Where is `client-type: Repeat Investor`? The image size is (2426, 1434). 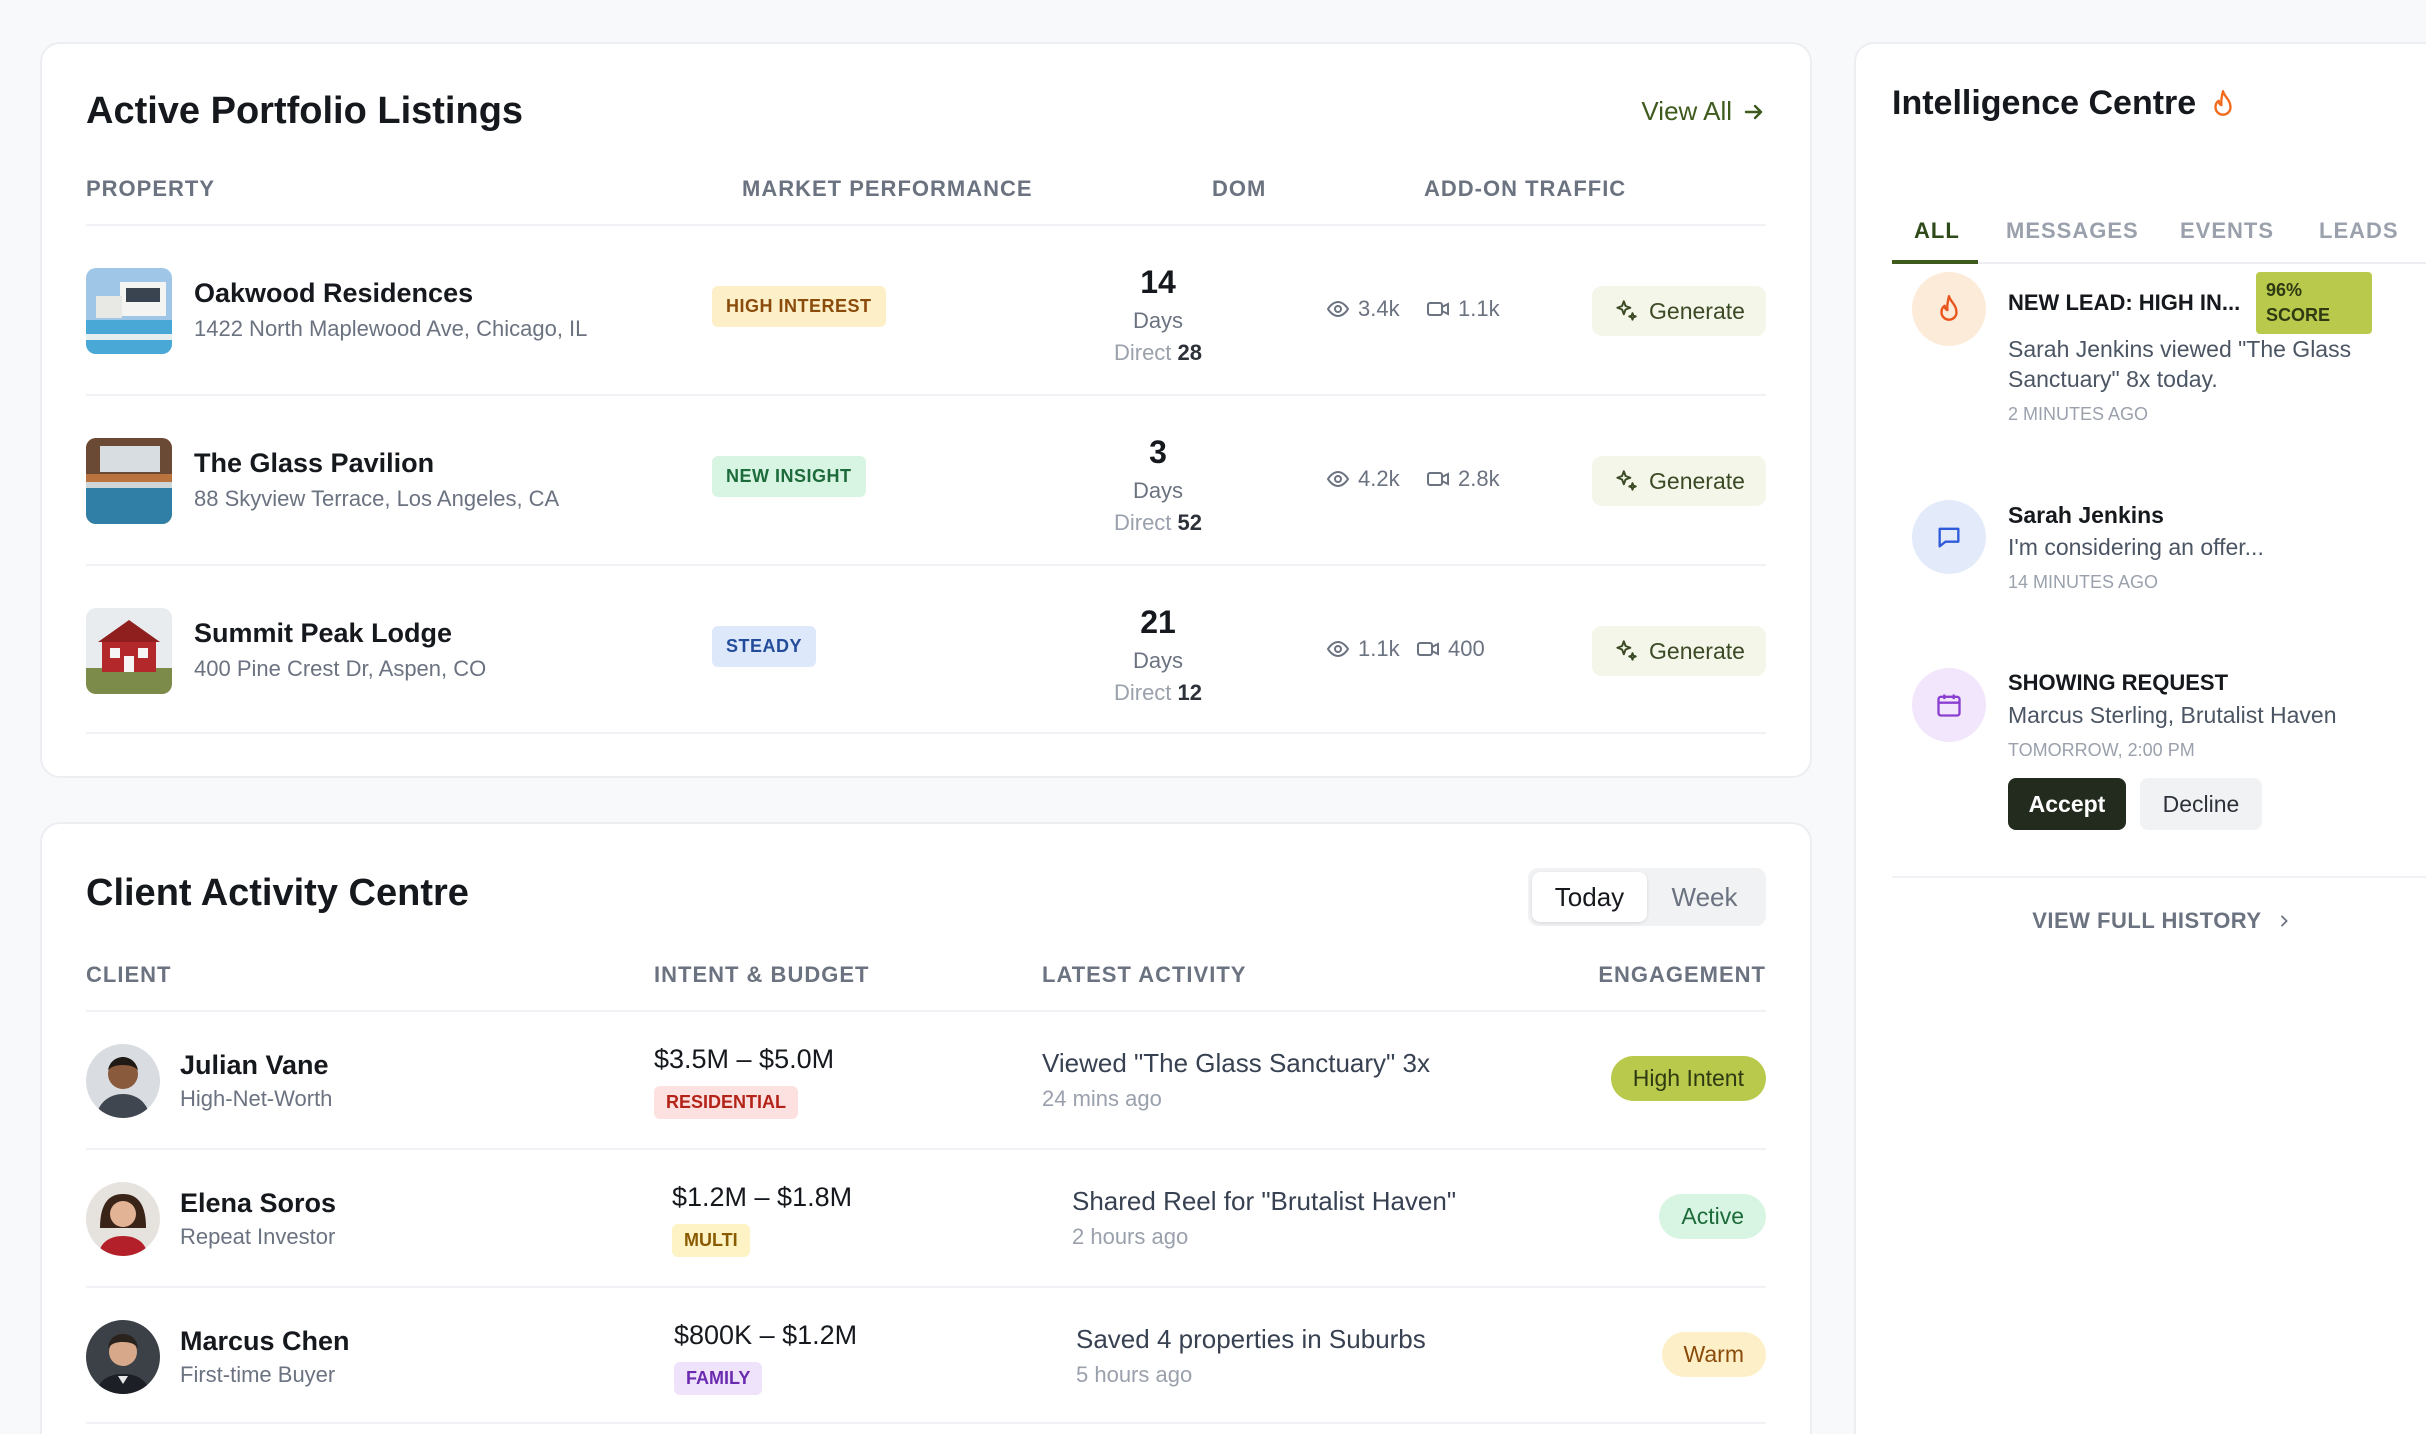
client-type: Repeat Investor is located at coordinates (258, 1236).